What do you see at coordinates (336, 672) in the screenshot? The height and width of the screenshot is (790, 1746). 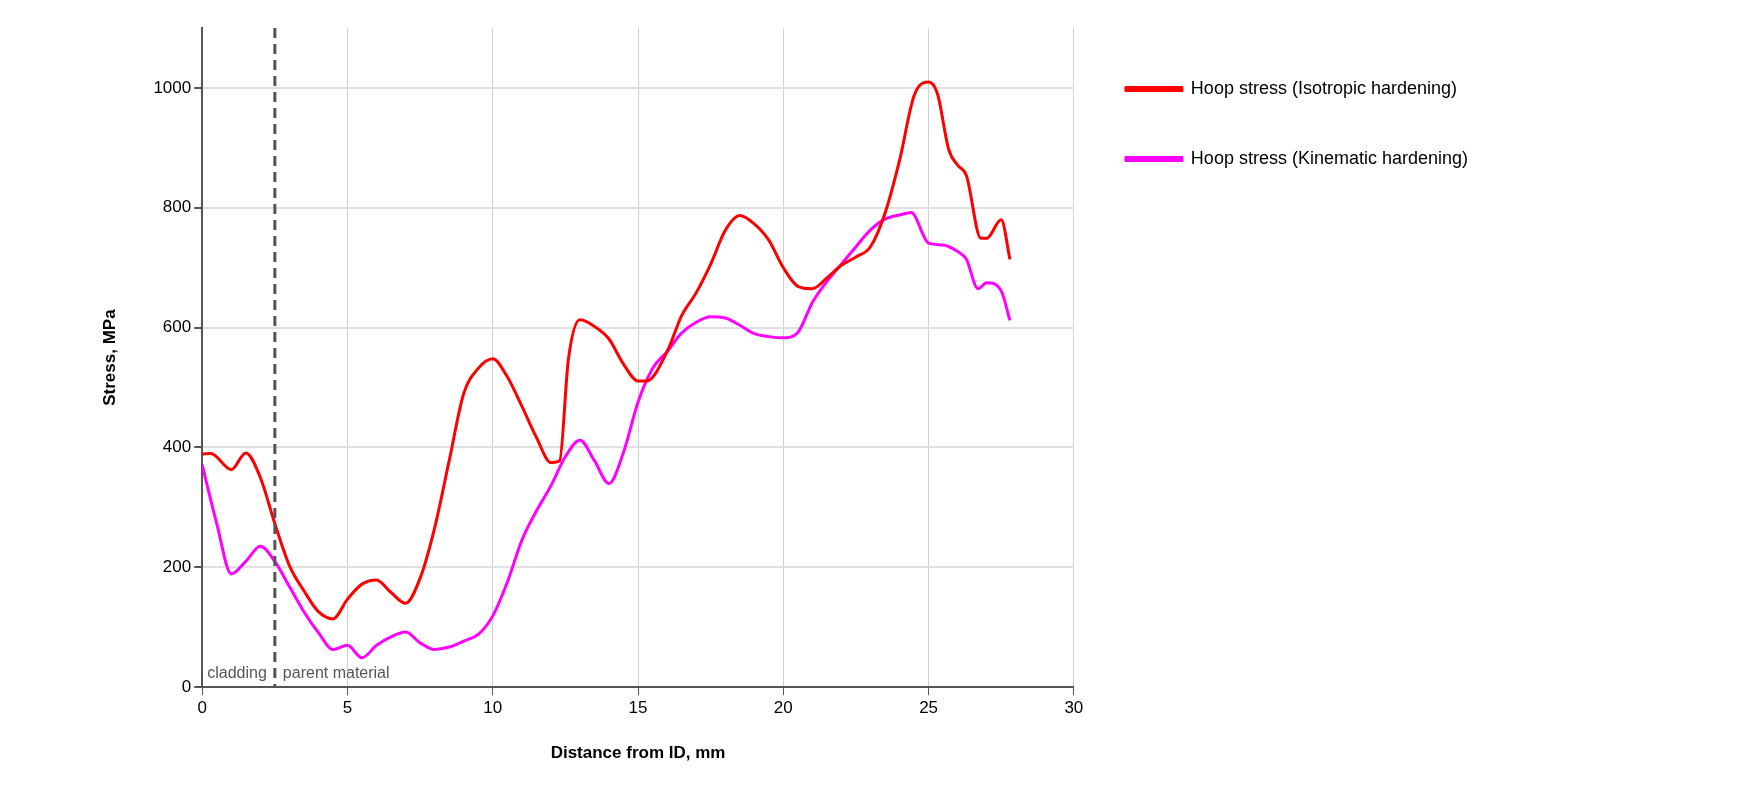 I see `annotation: parent material` at bounding box center [336, 672].